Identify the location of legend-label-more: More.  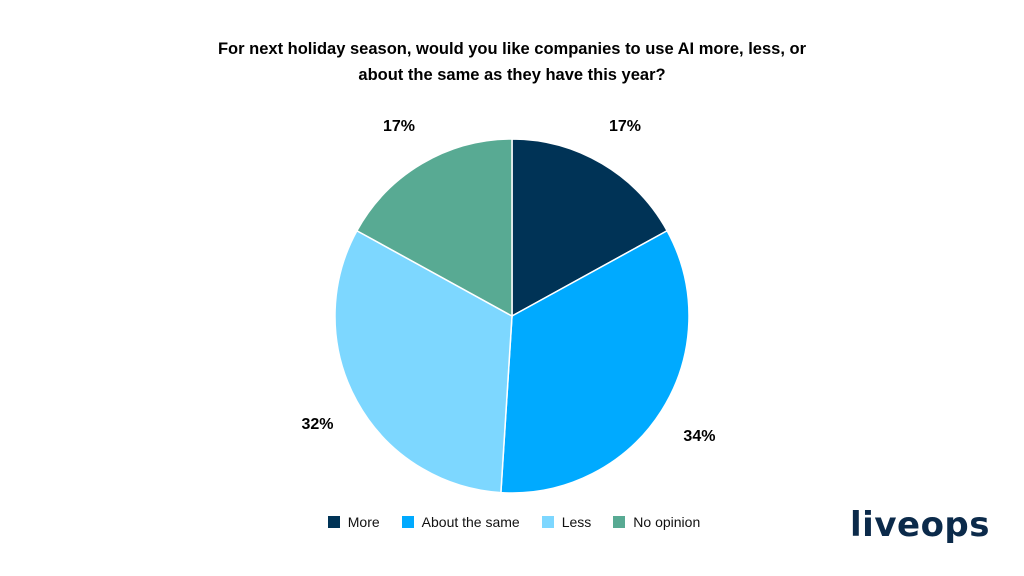
(363, 522).